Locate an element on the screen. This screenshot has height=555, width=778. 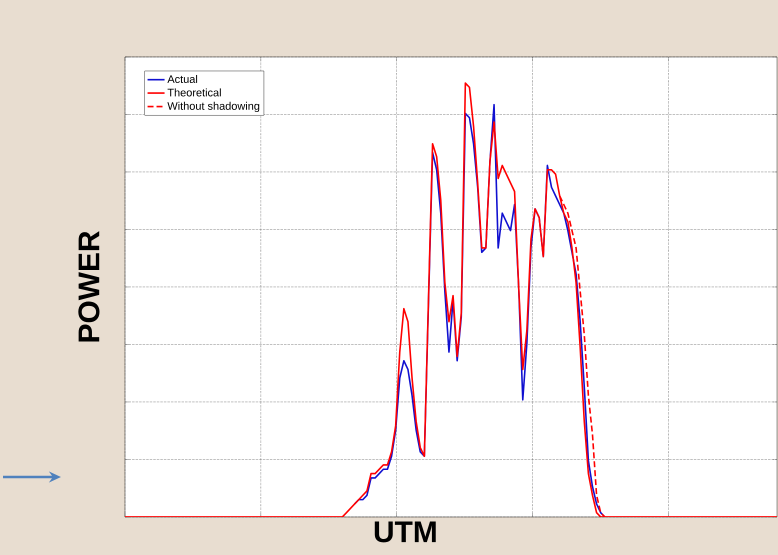
x-axis-title: UTM is located at coordinates (405, 532).